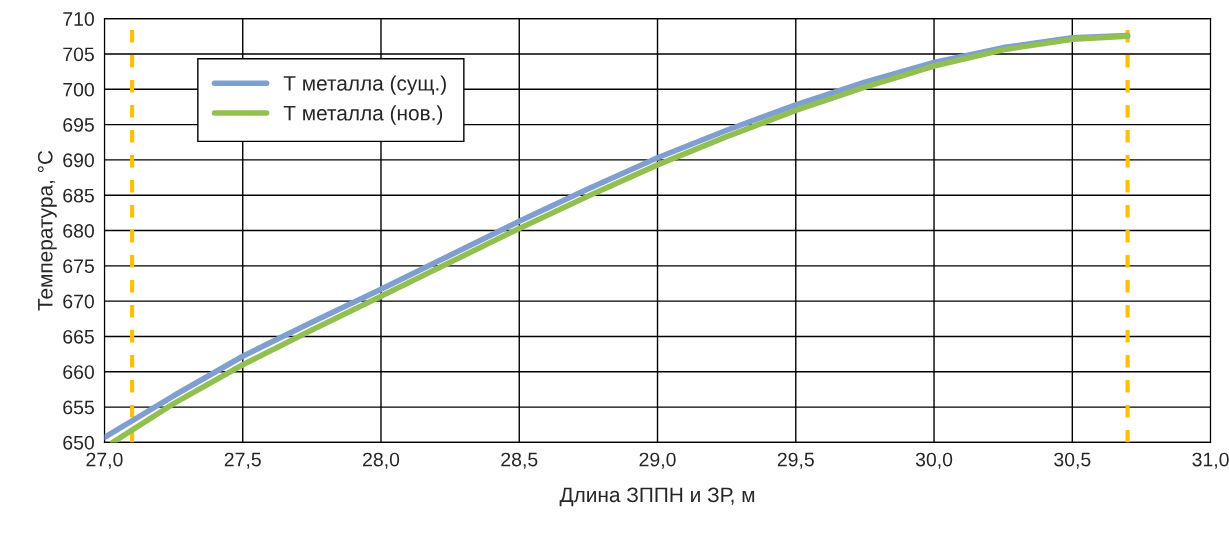 This screenshot has height=533, width=1229. What do you see at coordinates (795, 460) in the screenshot?
I see `x-tick-label: 29,5` at bounding box center [795, 460].